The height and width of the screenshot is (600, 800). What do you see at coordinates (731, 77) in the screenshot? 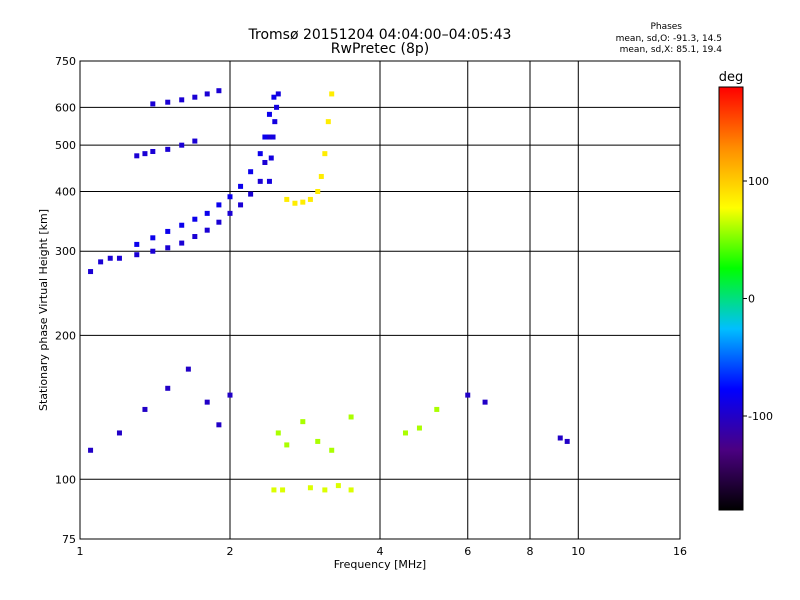
I see `colorbar-label: deg` at bounding box center [731, 77].